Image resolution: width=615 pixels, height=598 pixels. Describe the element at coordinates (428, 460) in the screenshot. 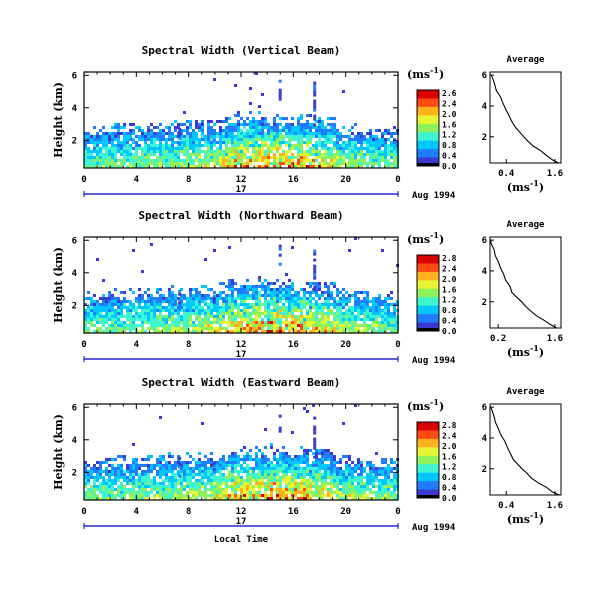

I see `colorbar-frame` at that location.